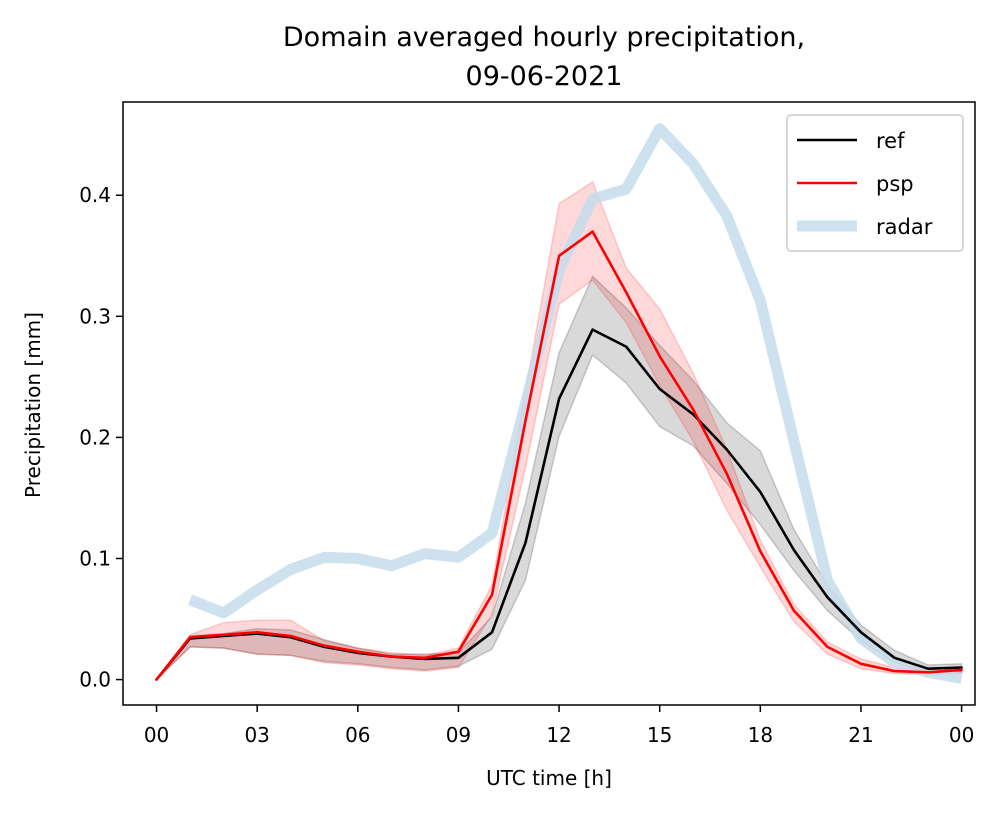 This screenshot has width=995, height=813. I want to click on y-tick-label: 0.4, so click(95, 195).